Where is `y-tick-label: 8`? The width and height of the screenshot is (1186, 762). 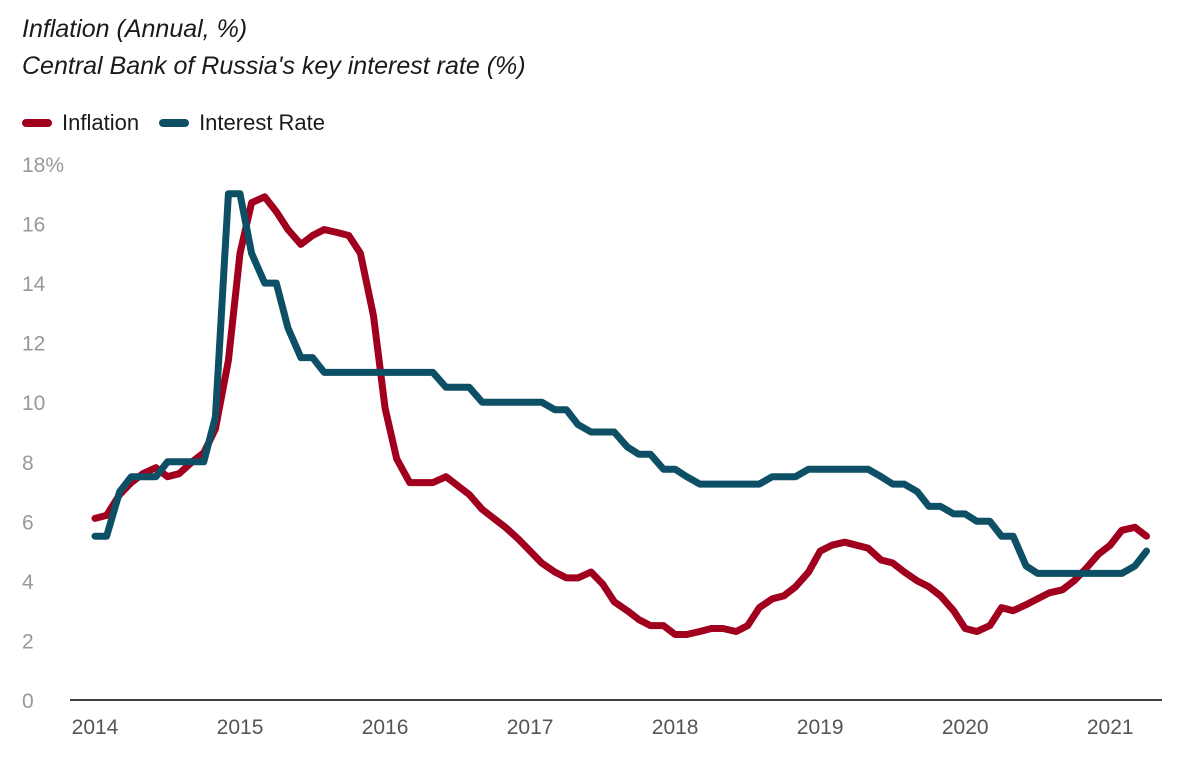 y-tick-label: 8 is located at coordinates (28, 463).